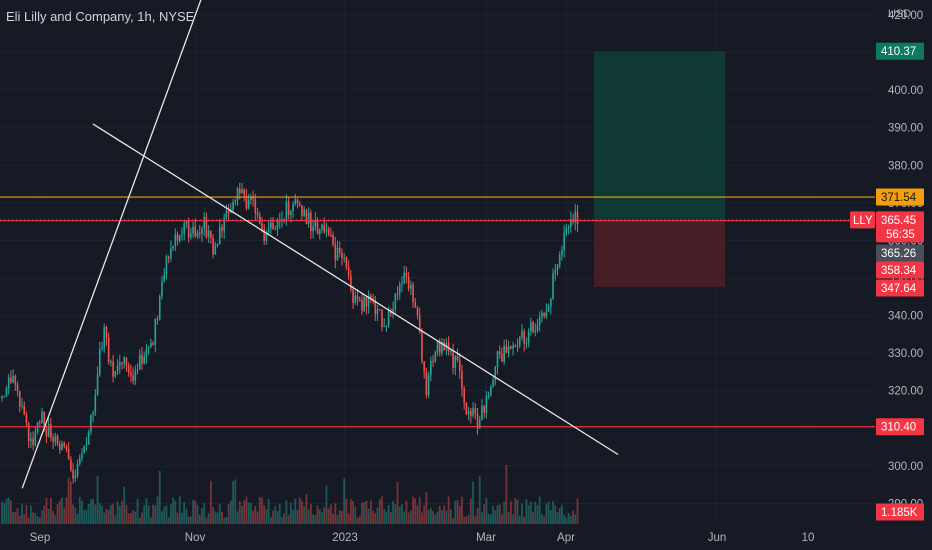 The image size is (932, 550). Describe the element at coordinates (659, 253) in the screenshot. I see `stop-zone` at that location.